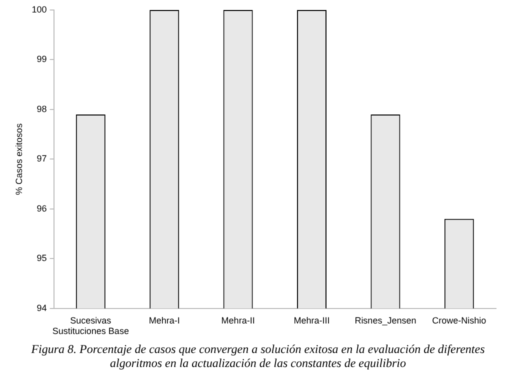 This screenshot has width=516, height=380. What do you see at coordinates (258, 356) in the screenshot?
I see `text: Figura 8. Porcentaje de casos que convergen a solución exitosa en la evaluación de diferentes algoritmos en la actualización de las constantes de equilibrio` at bounding box center [258, 356].